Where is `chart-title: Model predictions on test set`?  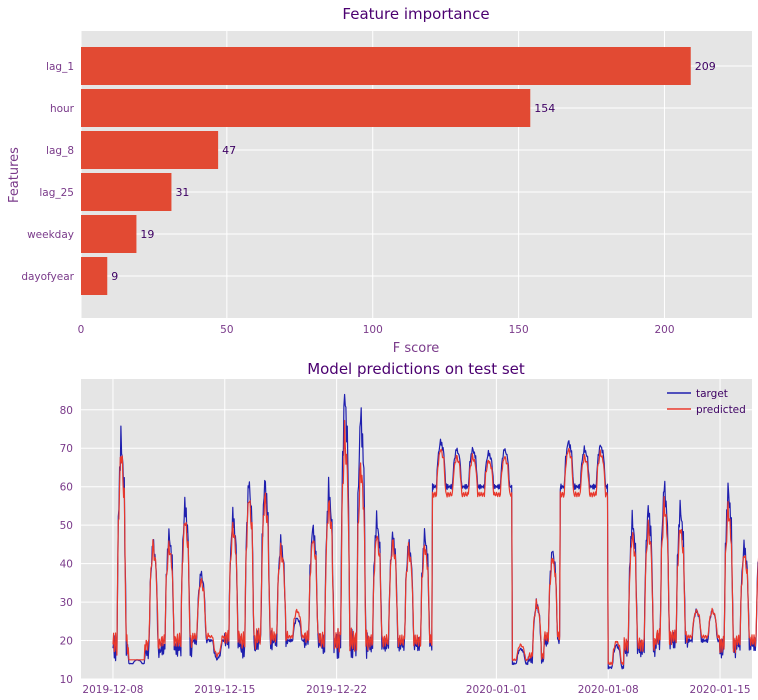 chart-title: Model predictions on test set is located at coordinates (416, 369).